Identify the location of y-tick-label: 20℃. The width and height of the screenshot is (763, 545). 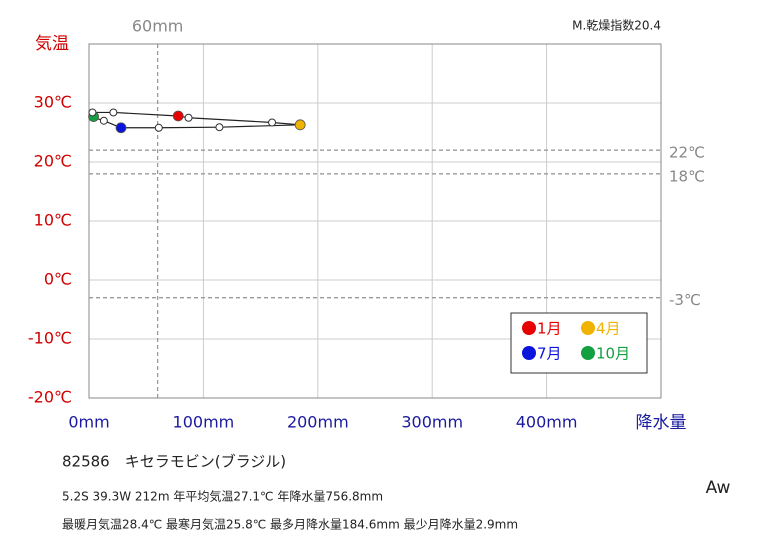
(53, 161).